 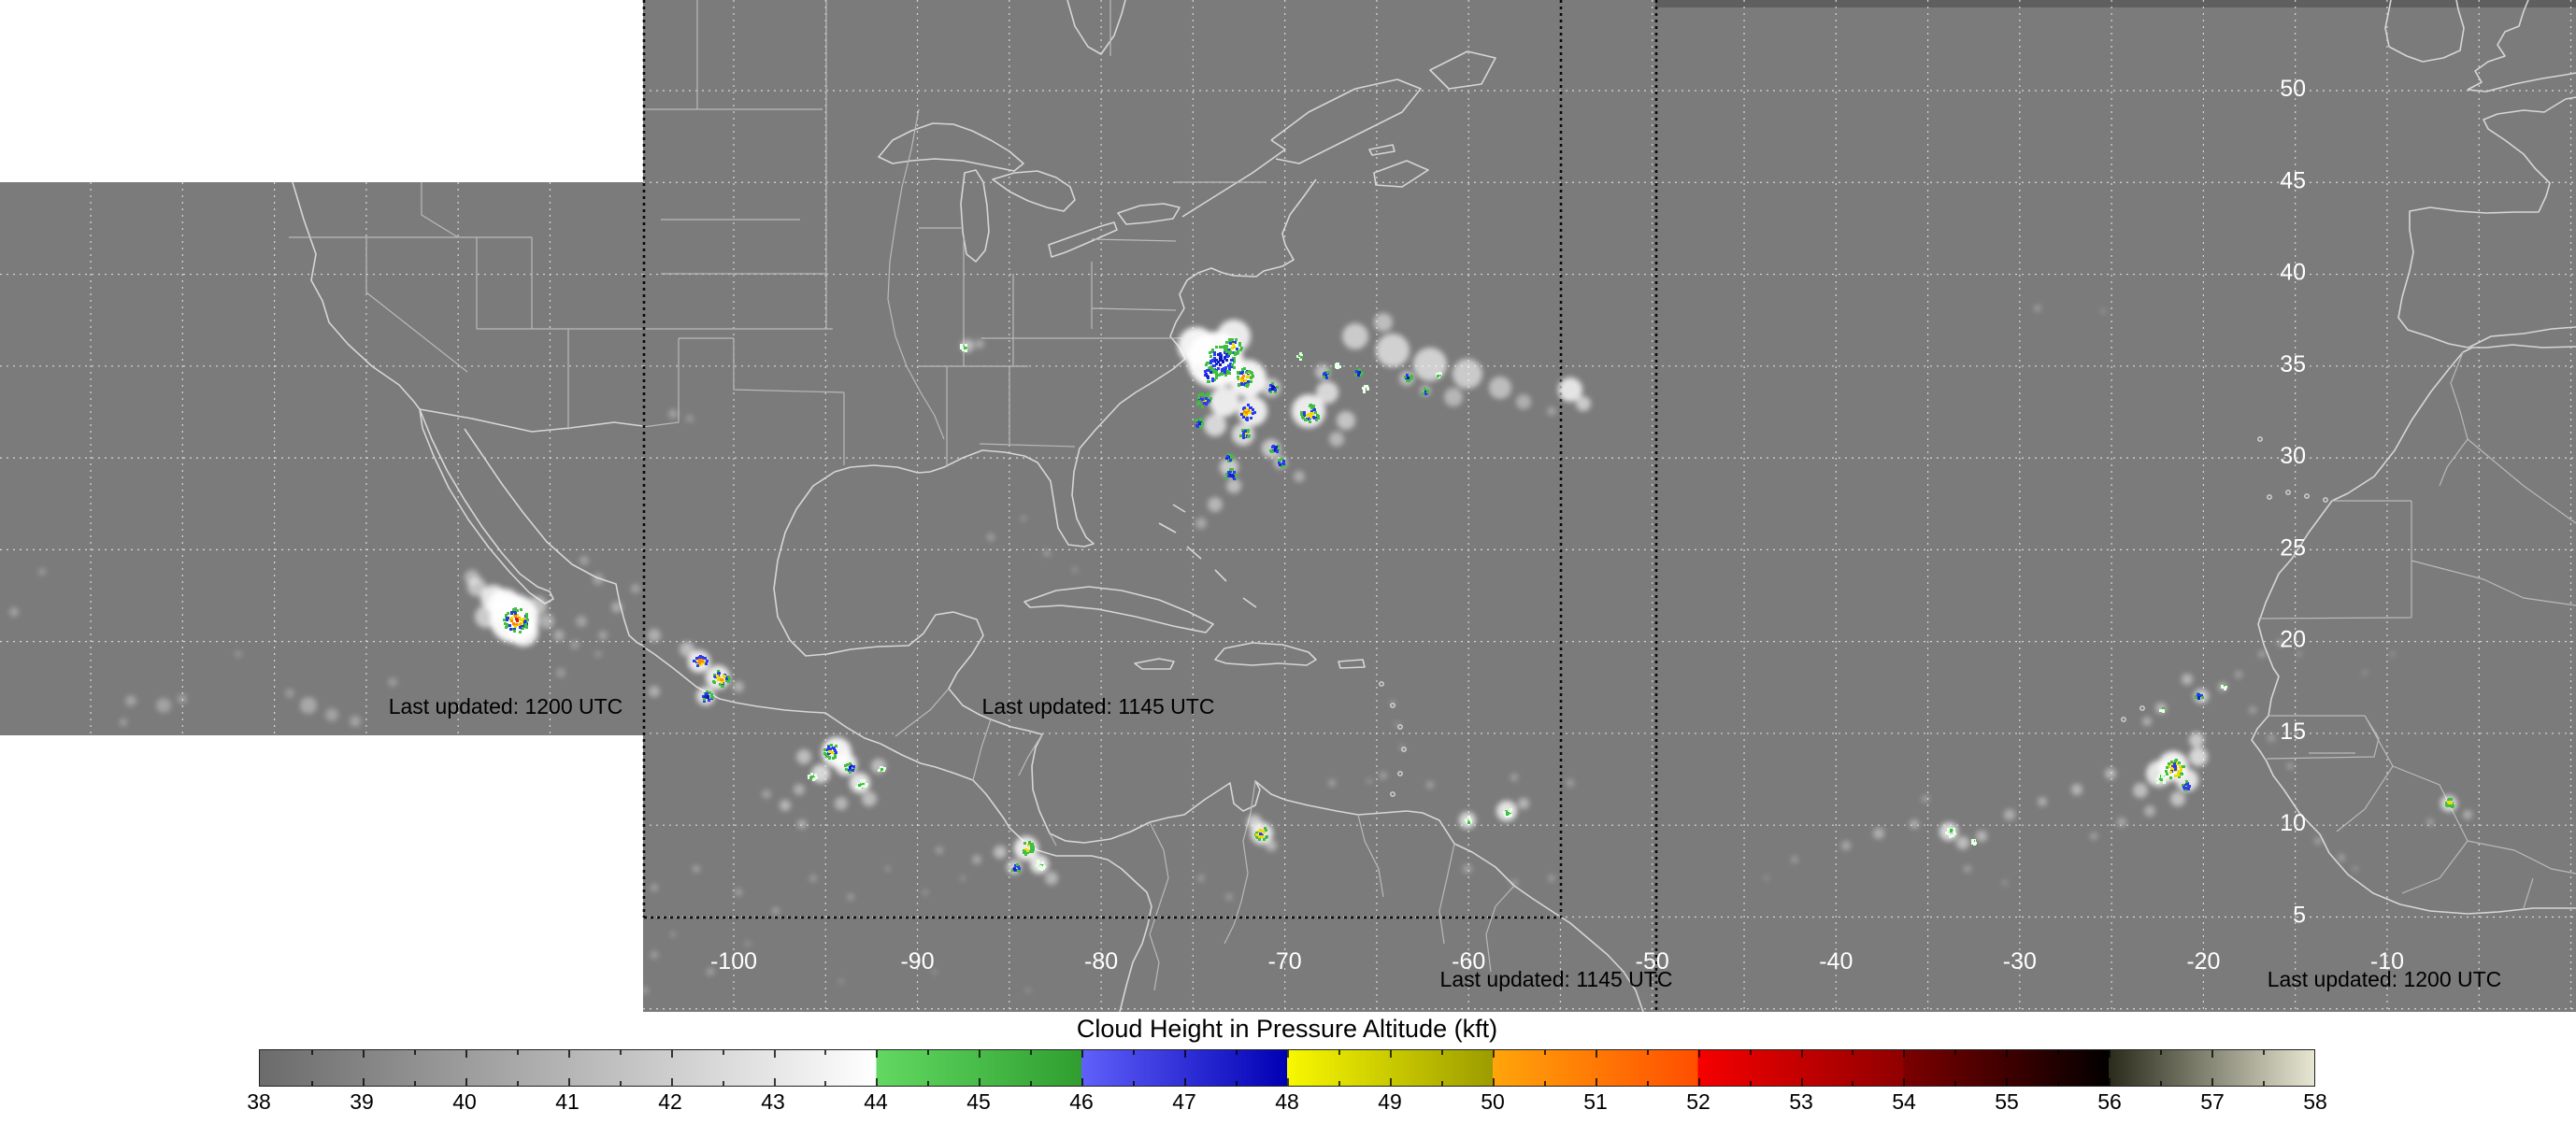 What do you see at coordinates (1493, 1102) in the screenshot?
I see `colorbar-tick-label: 50` at bounding box center [1493, 1102].